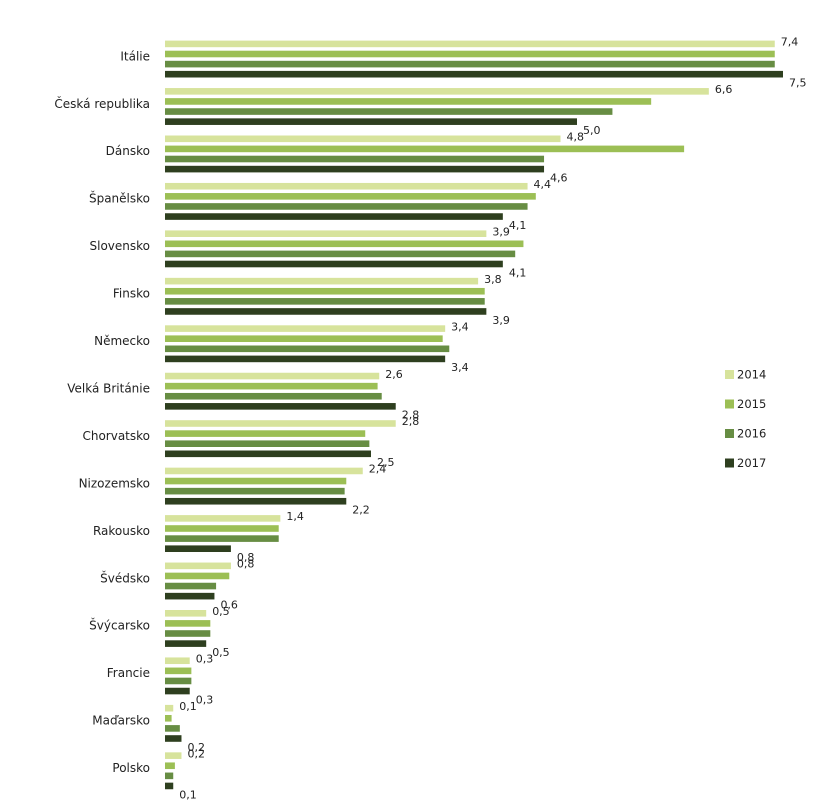 The width and height of the screenshot is (816, 800). I want to click on data-label-dansko-2014: 4,8, so click(576, 137).